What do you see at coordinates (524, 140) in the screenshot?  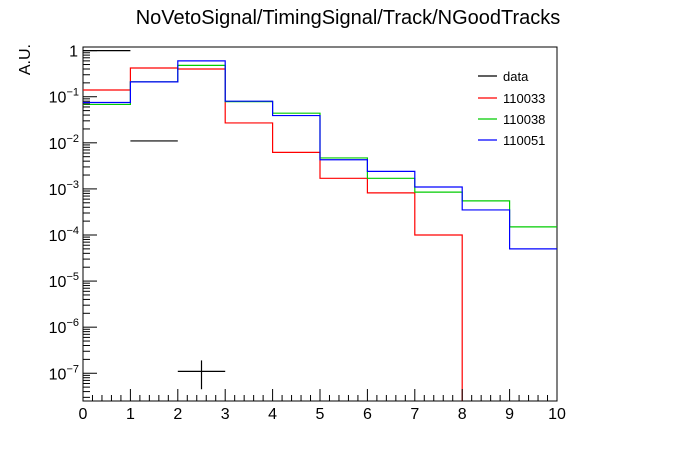 I see `legend-label-110051: 110051` at bounding box center [524, 140].